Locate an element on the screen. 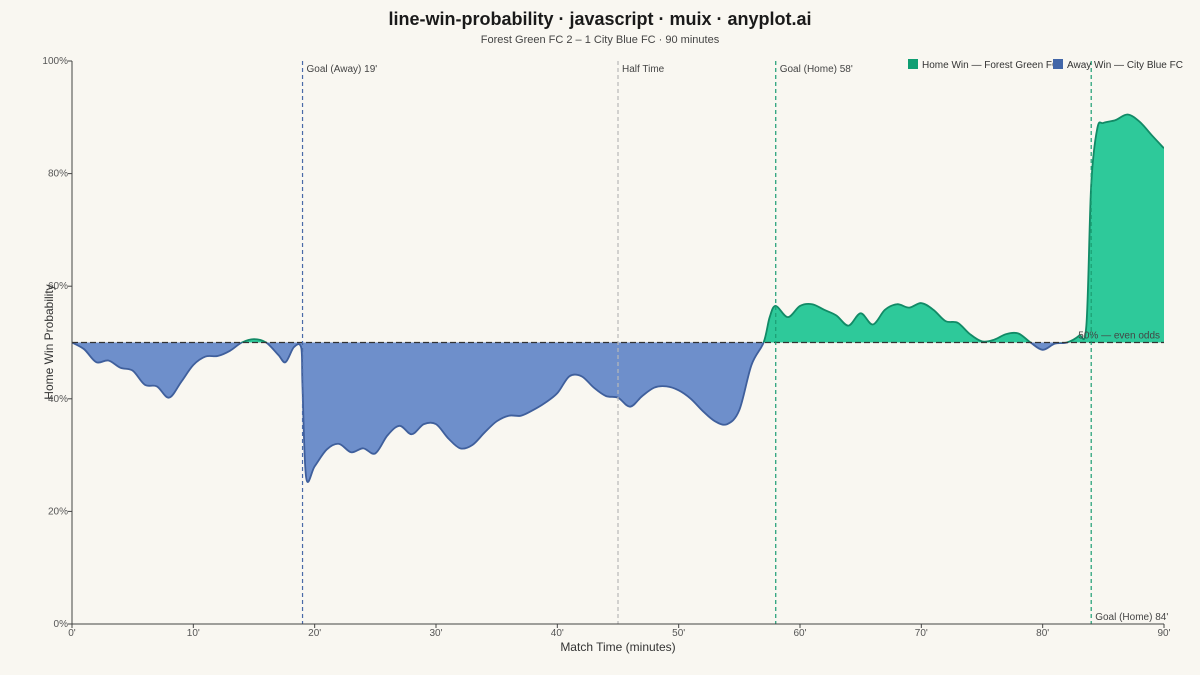  legend-swatch-away is located at coordinates (1058, 64).